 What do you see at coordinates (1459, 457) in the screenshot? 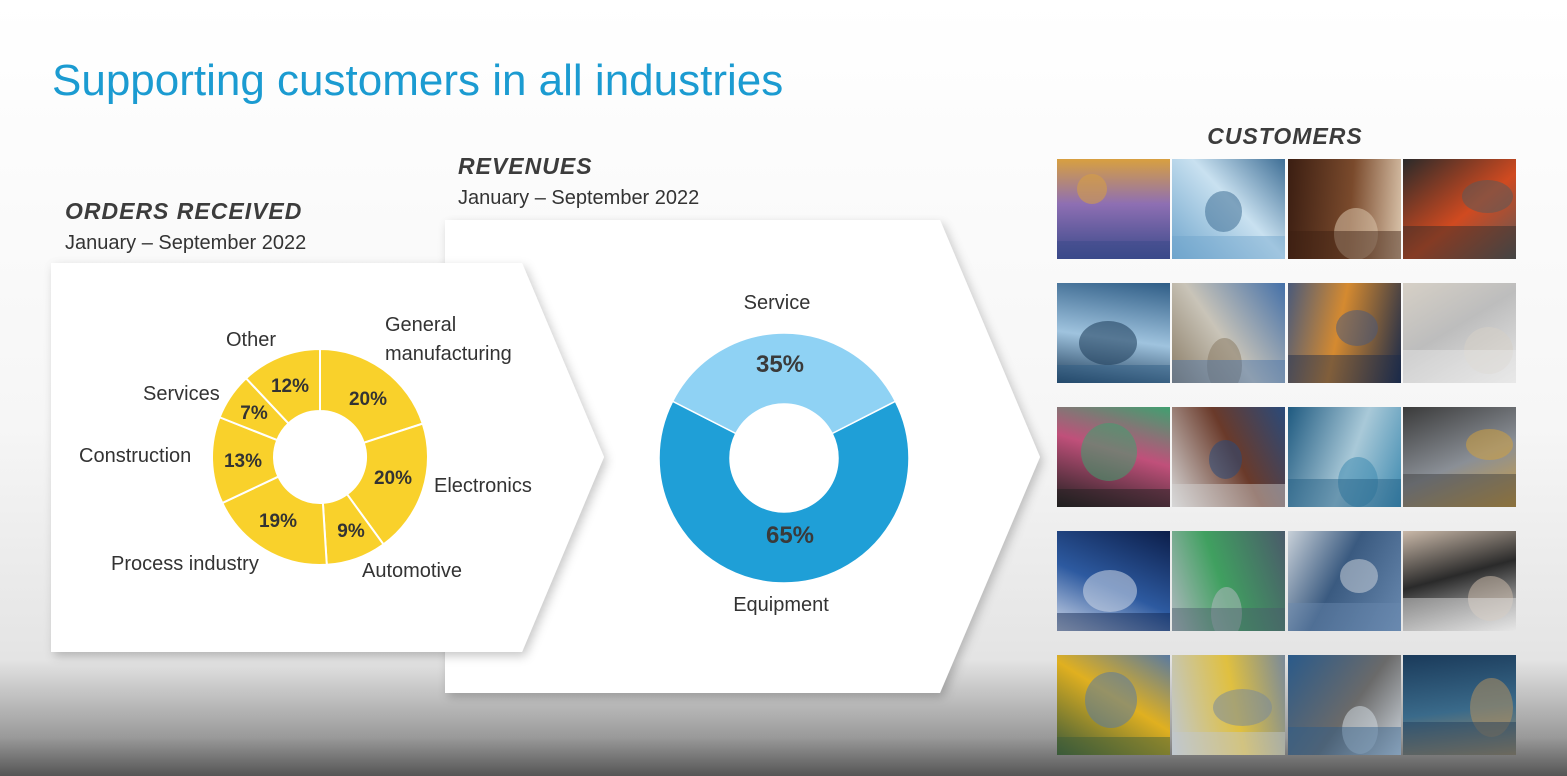
I see `warehouse-worker-photo` at bounding box center [1459, 457].